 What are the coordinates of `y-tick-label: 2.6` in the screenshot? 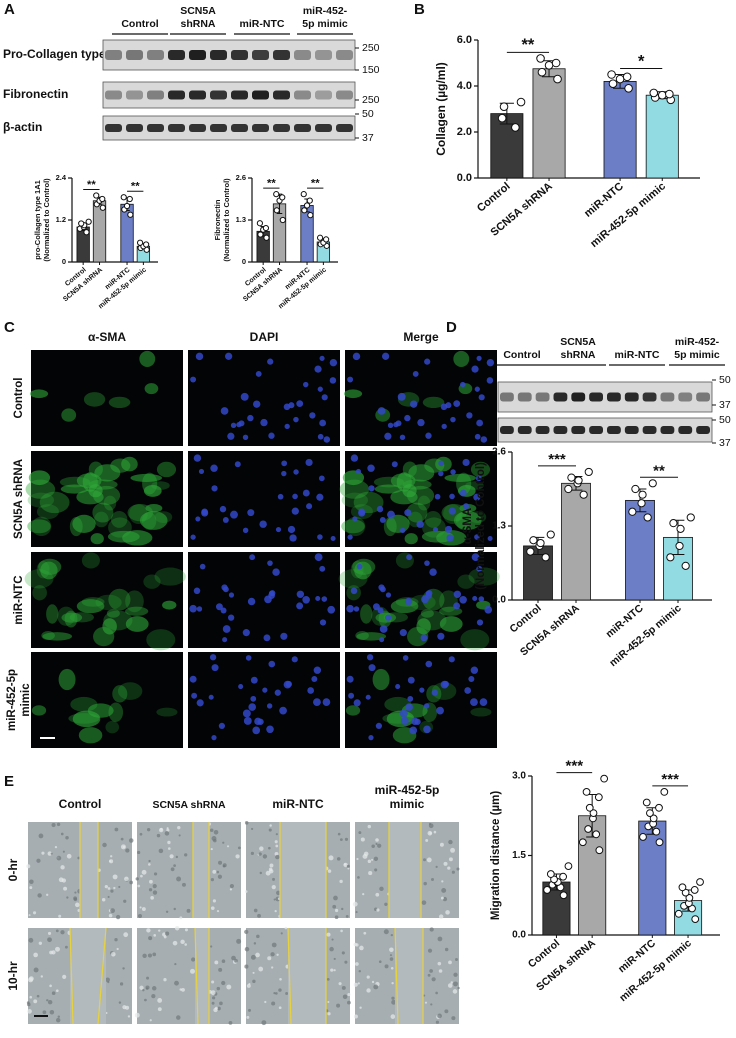 It's located at (241, 177).